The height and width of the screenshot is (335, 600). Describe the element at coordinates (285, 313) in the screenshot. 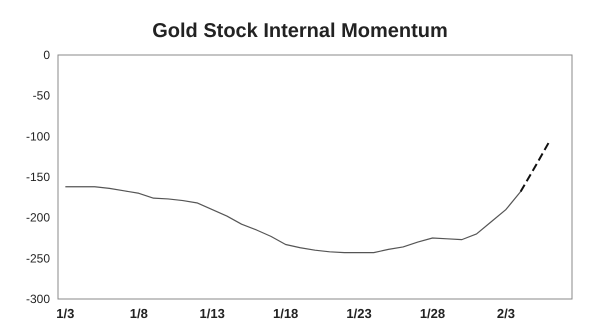

I see `x-tick-label: 1/18` at that location.